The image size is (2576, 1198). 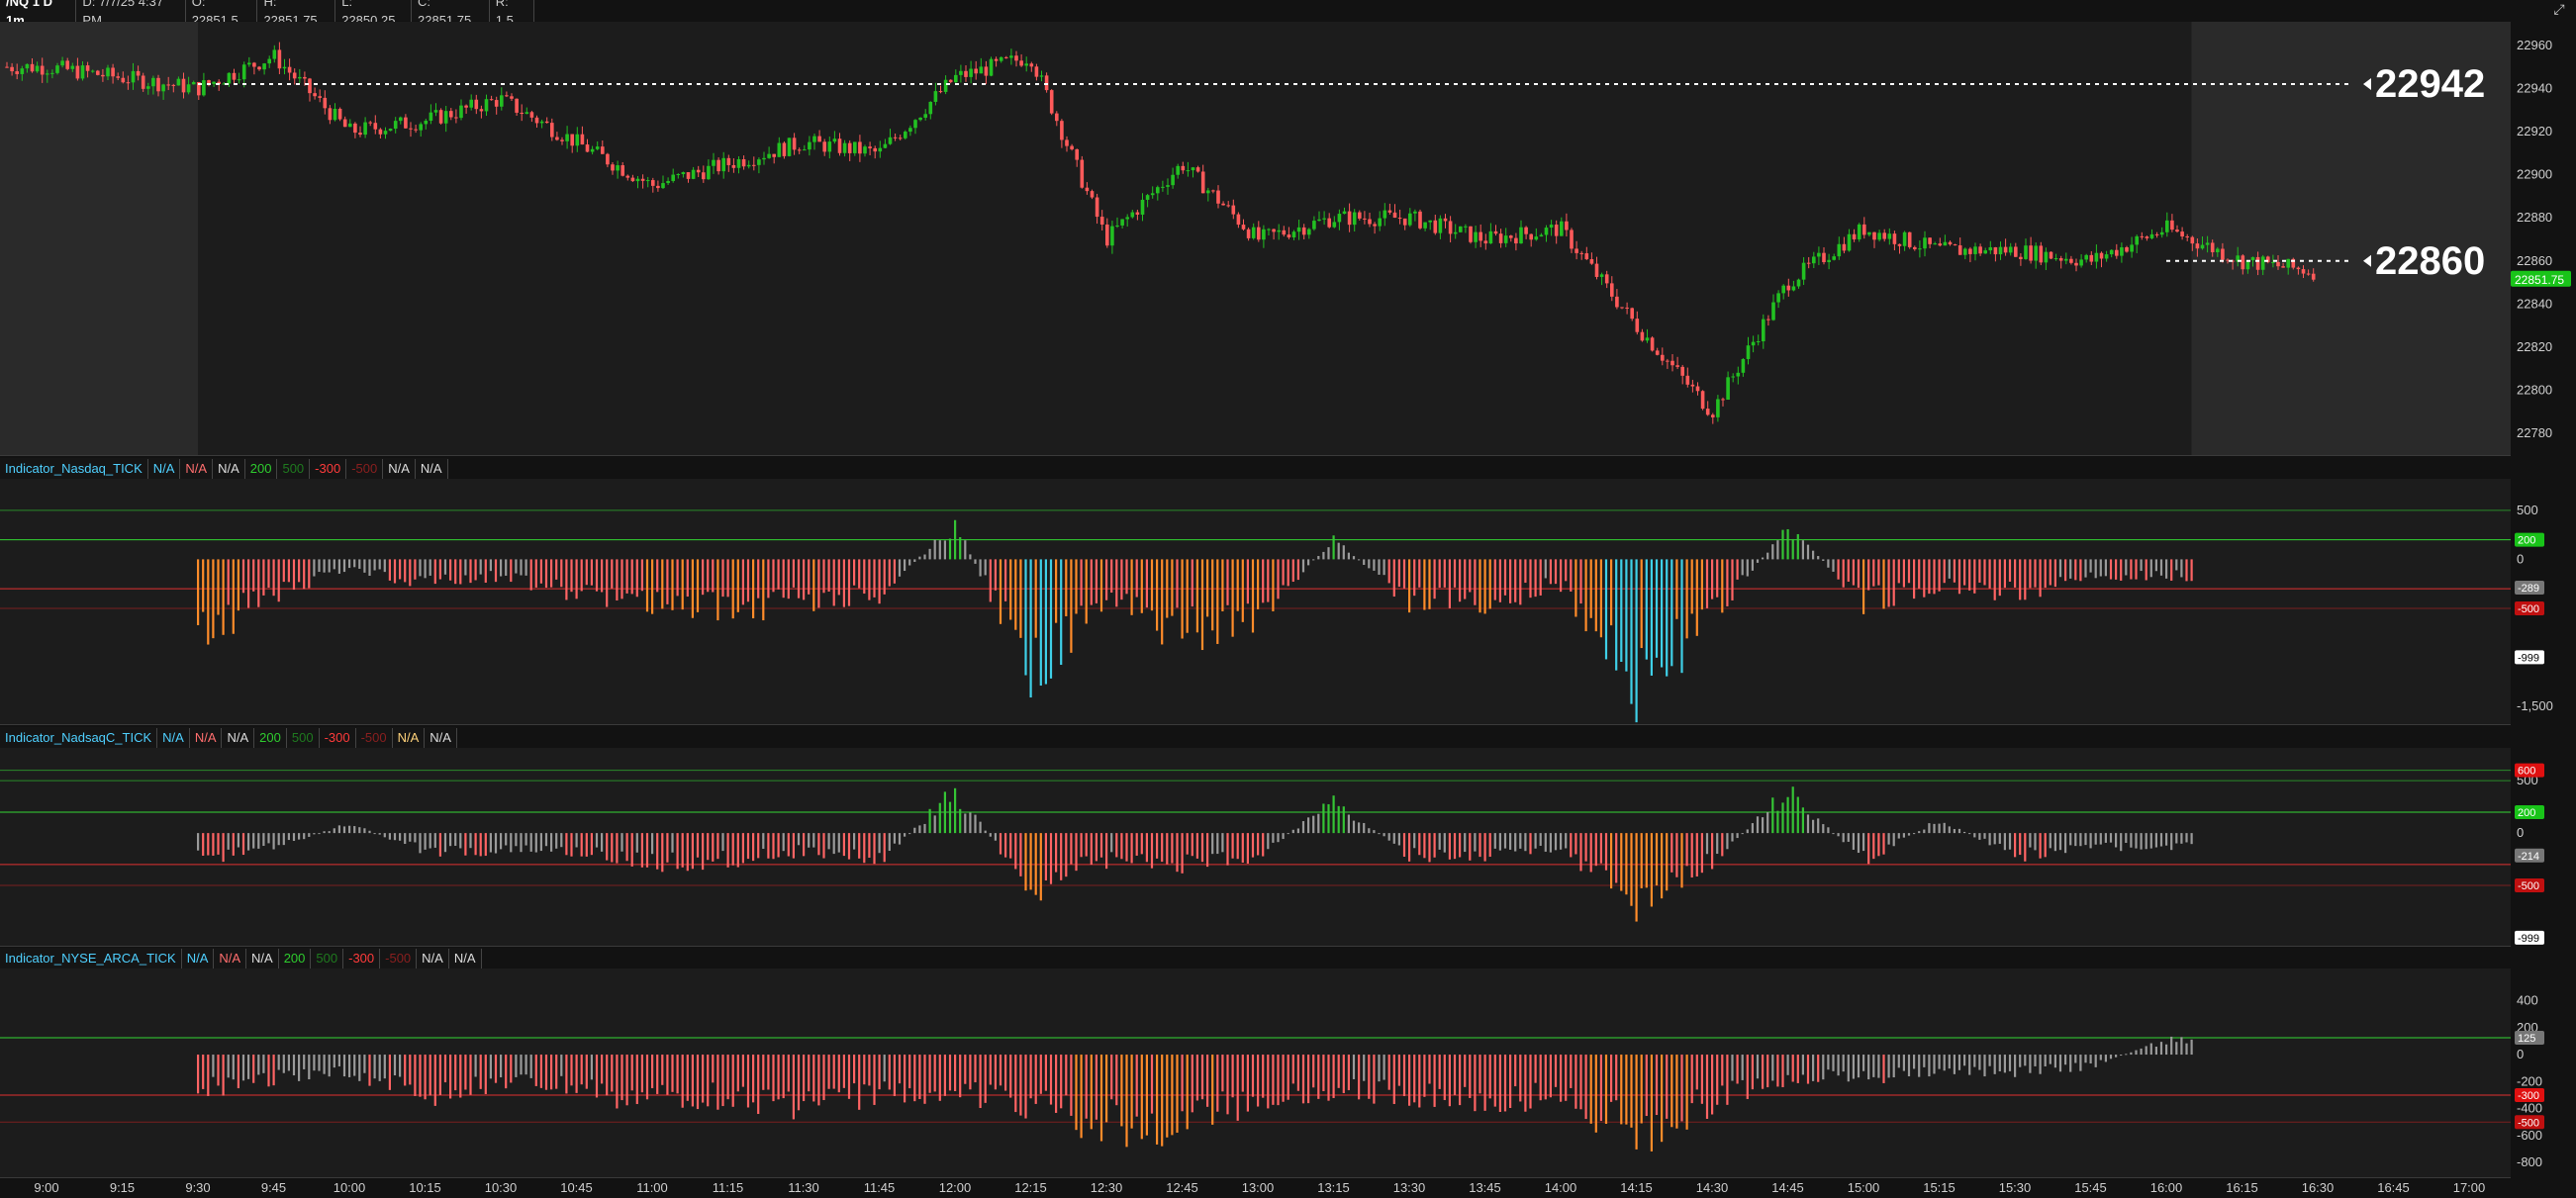 What do you see at coordinates (91, 958) in the screenshot?
I see `indicator-name: Indicator_NYSE_ARCA_TICK` at bounding box center [91, 958].